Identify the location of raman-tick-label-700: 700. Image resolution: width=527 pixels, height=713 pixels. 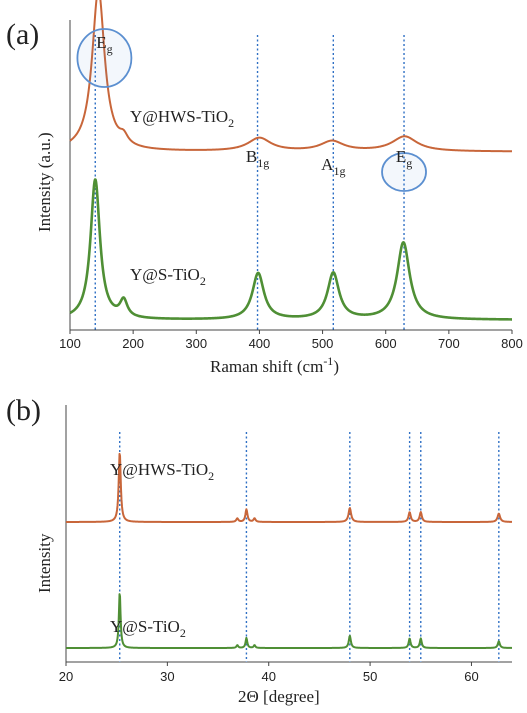
(449, 343).